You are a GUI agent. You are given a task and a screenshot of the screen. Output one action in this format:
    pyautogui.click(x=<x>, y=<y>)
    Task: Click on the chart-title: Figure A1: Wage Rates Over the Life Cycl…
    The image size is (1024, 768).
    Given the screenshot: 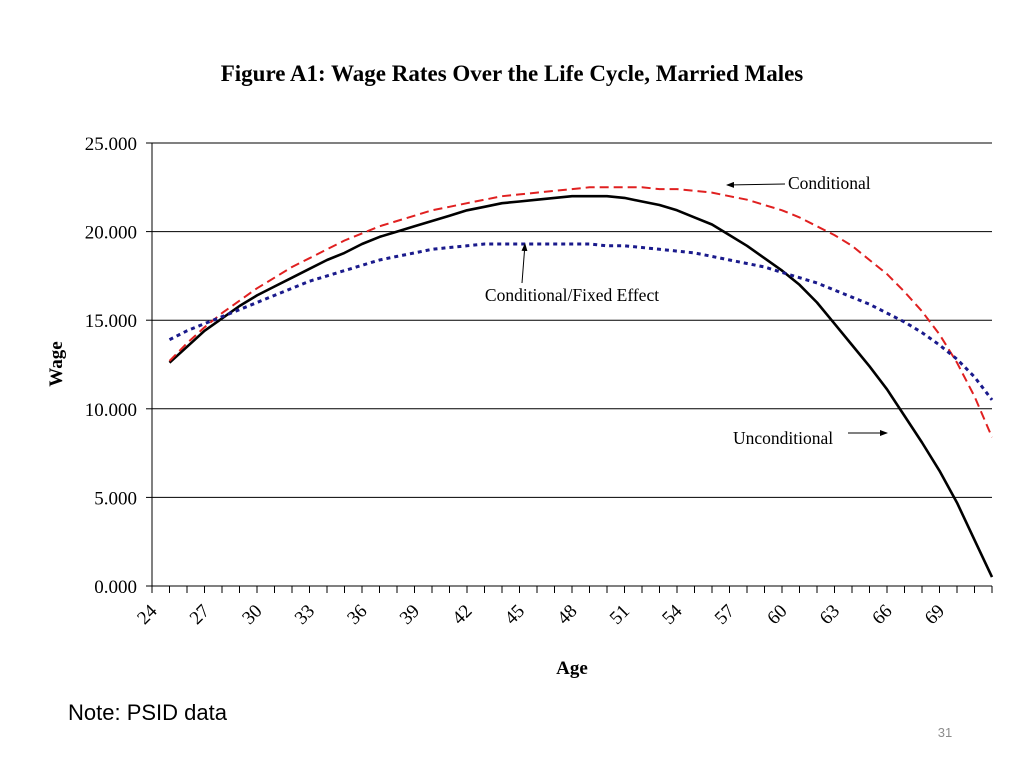 What is the action you would take?
    pyautogui.click(x=512, y=73)
    